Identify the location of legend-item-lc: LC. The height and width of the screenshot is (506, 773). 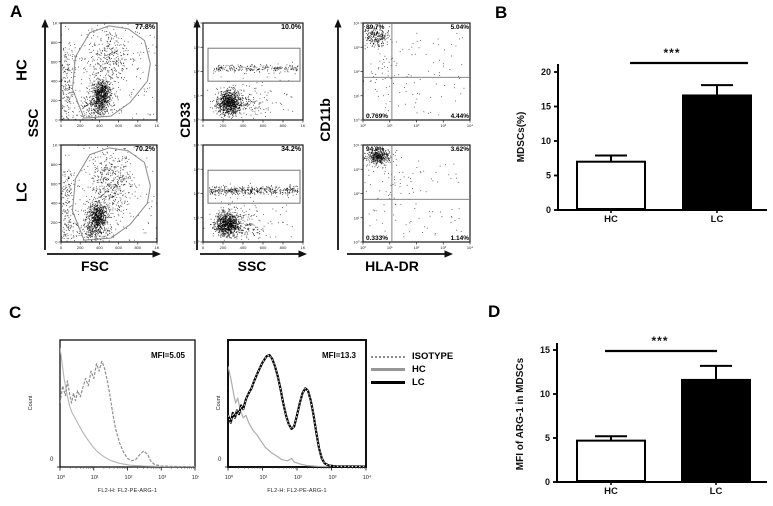
(412, 382).